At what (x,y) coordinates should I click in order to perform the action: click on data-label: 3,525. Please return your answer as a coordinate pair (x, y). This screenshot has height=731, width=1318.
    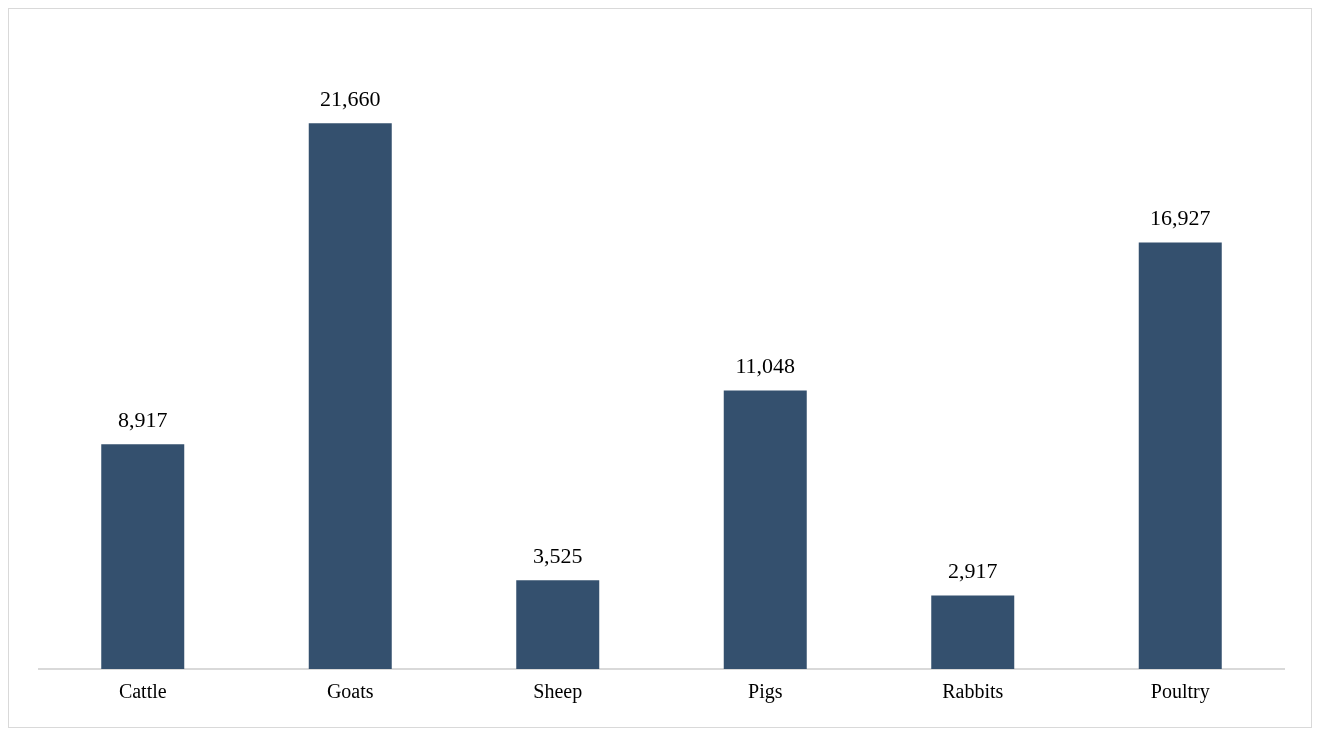
    Looking at the image, I should click on (558, 555).